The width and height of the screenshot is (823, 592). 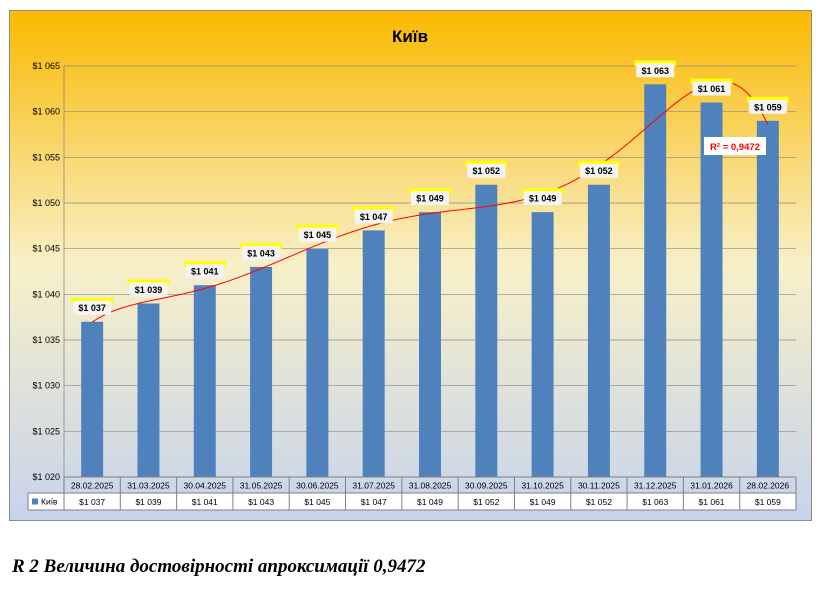 What do you see at coordinates (655, 63) in the screenshot?
I see `data-label-highlight` at bounding box center [655, 63].